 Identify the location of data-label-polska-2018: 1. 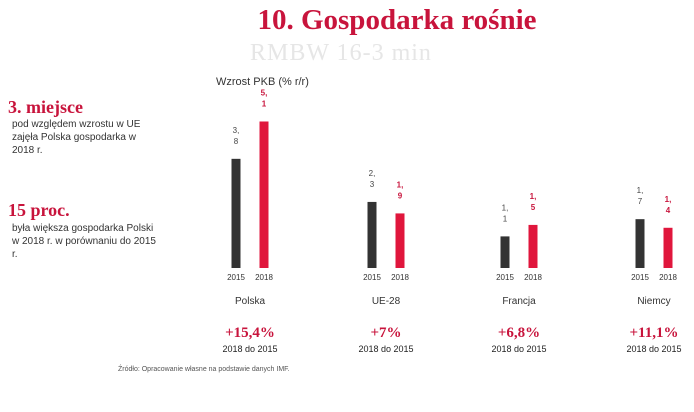
(264, 103).